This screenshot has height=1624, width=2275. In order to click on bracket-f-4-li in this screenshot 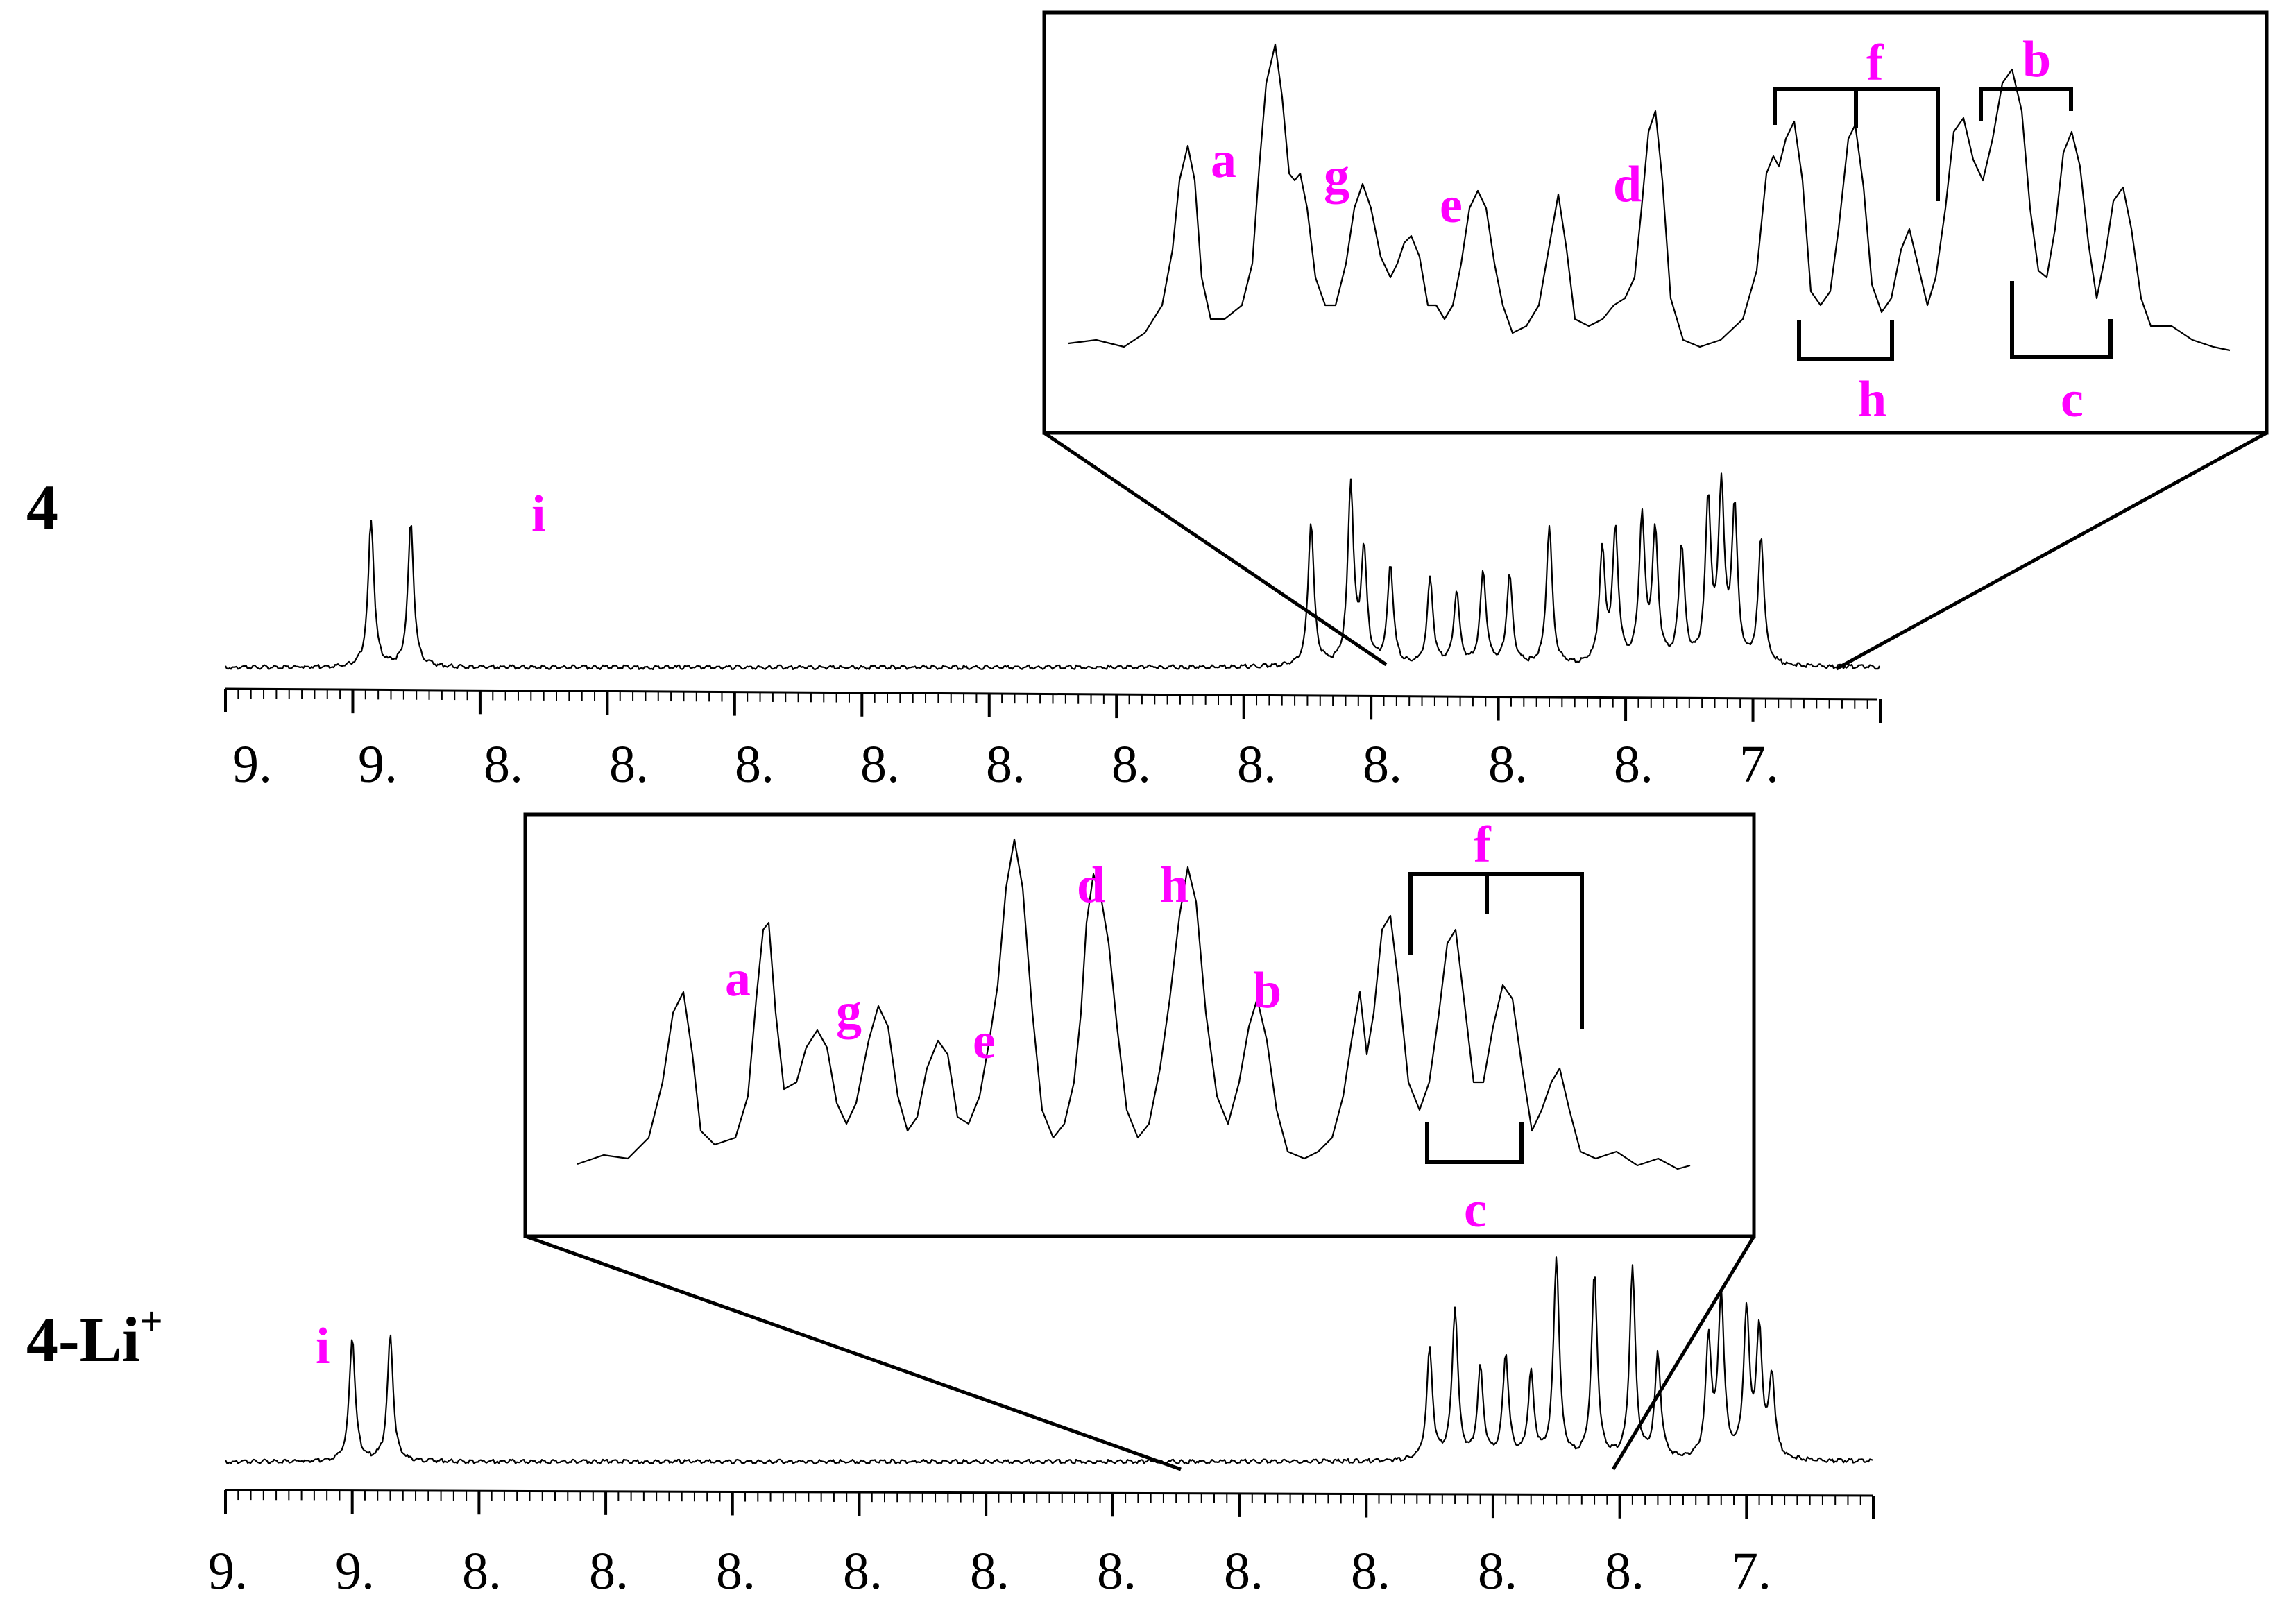, I will do `click(1496, 950)`.